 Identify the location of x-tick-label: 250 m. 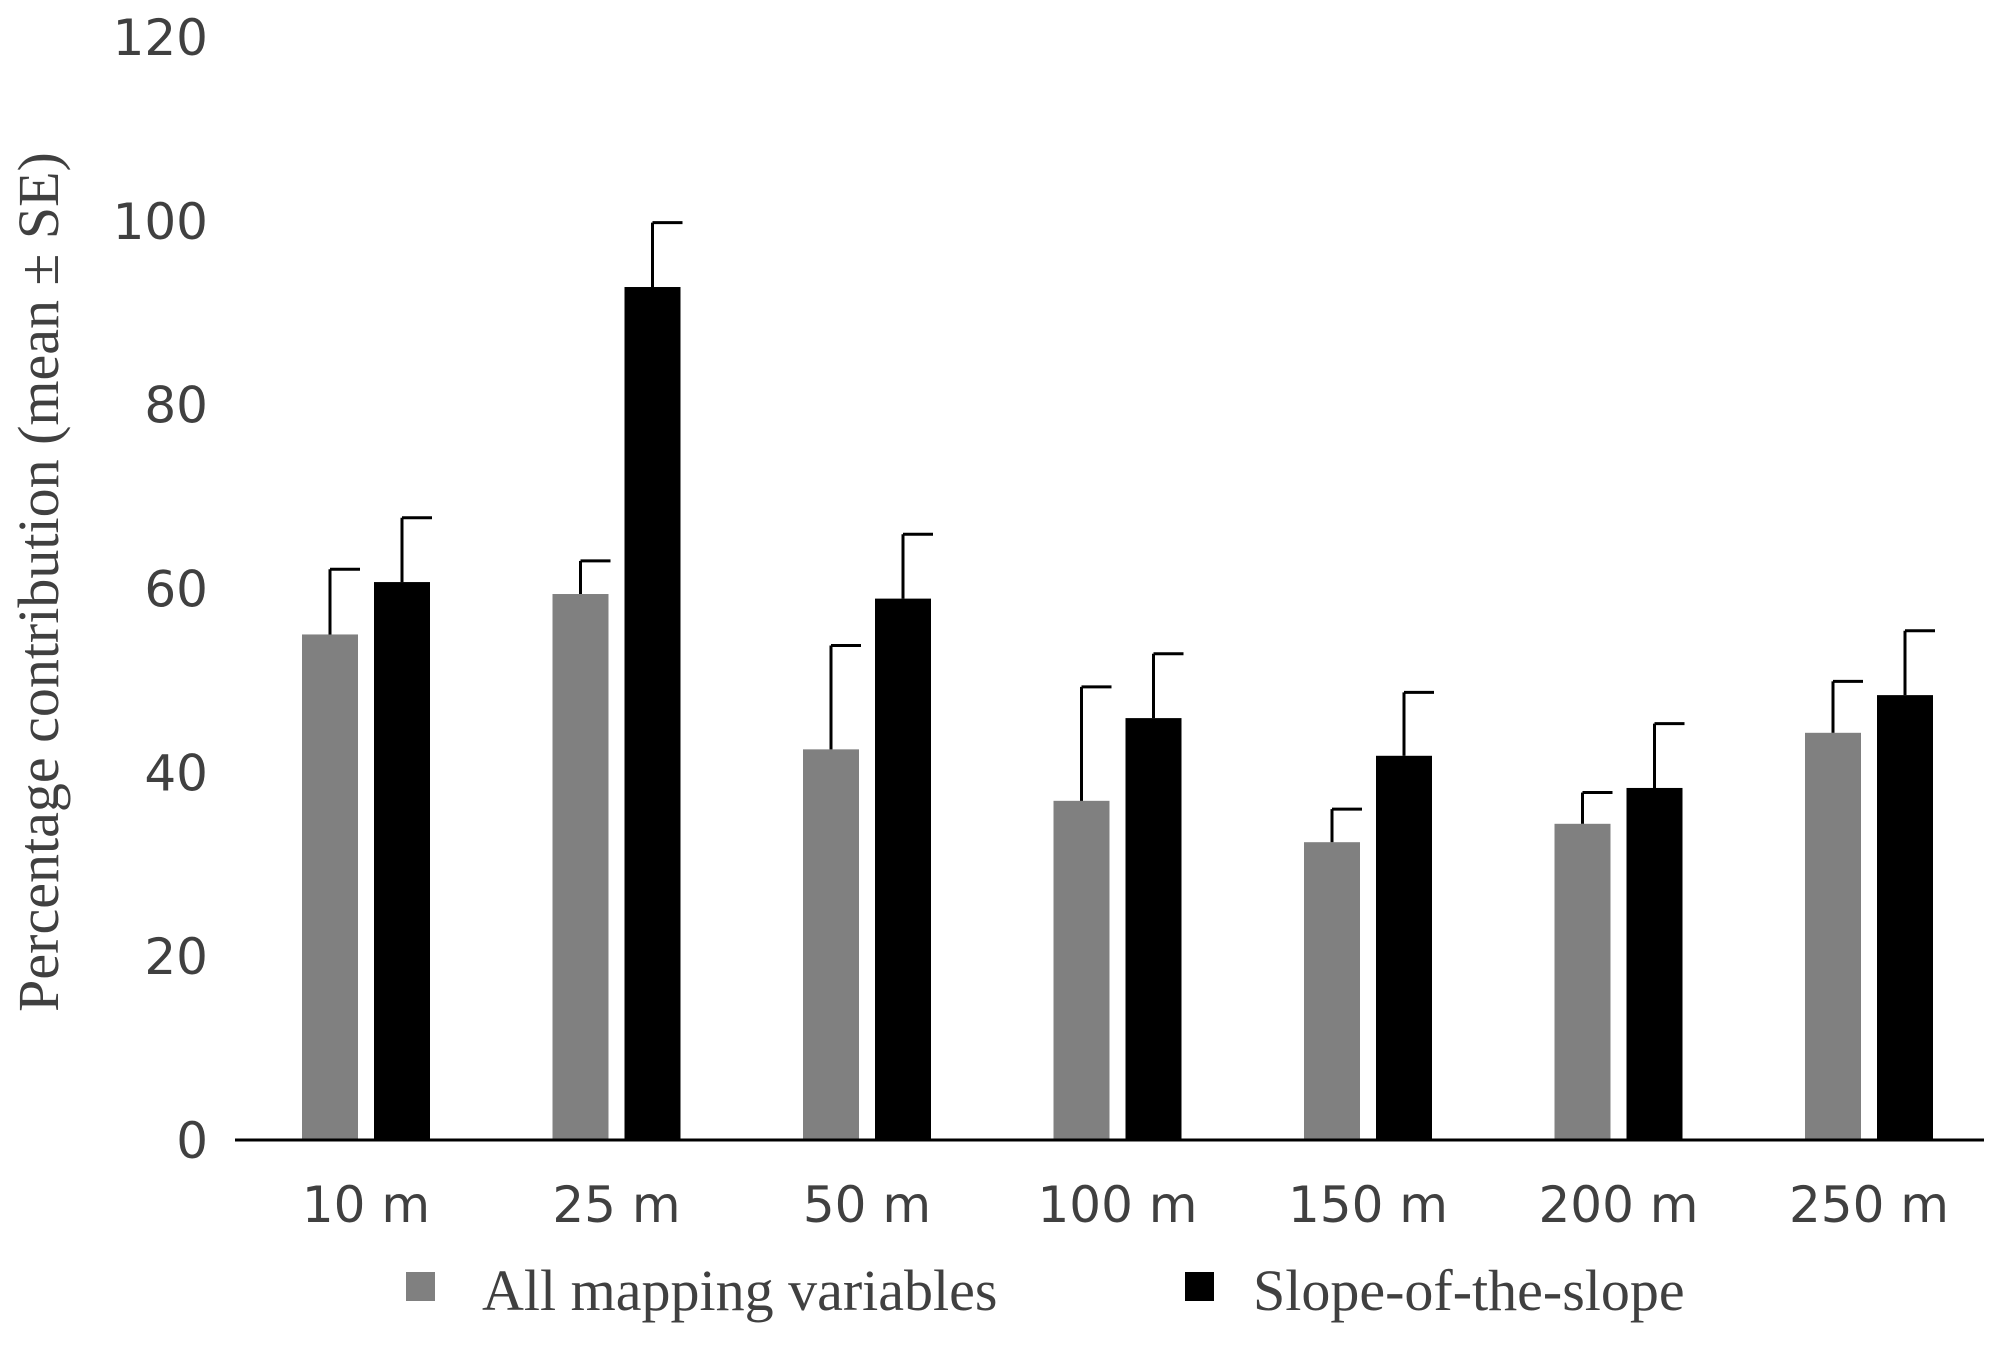
(1869, 1205).